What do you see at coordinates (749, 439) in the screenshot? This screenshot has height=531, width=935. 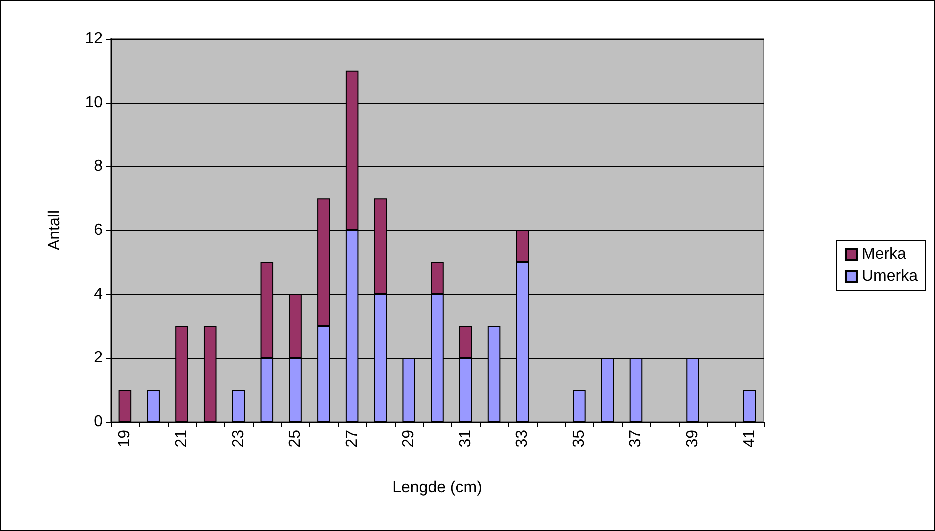 I see `x-tick-label: 41` at bounding box center [749, 439].